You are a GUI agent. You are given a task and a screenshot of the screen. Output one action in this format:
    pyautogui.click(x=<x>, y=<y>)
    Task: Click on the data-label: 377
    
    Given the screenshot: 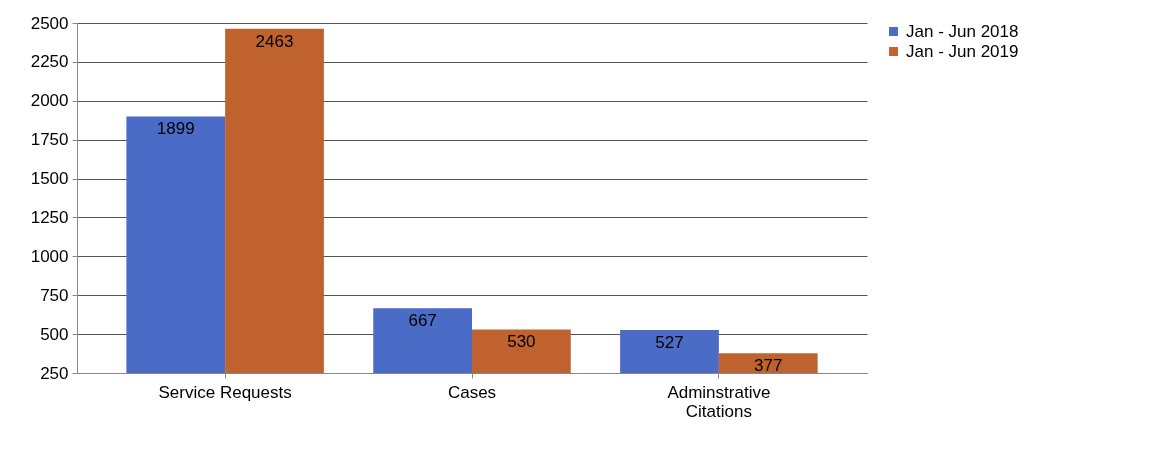 What is the action you would take?
    pyautogui.click(x=768, y=366)
    